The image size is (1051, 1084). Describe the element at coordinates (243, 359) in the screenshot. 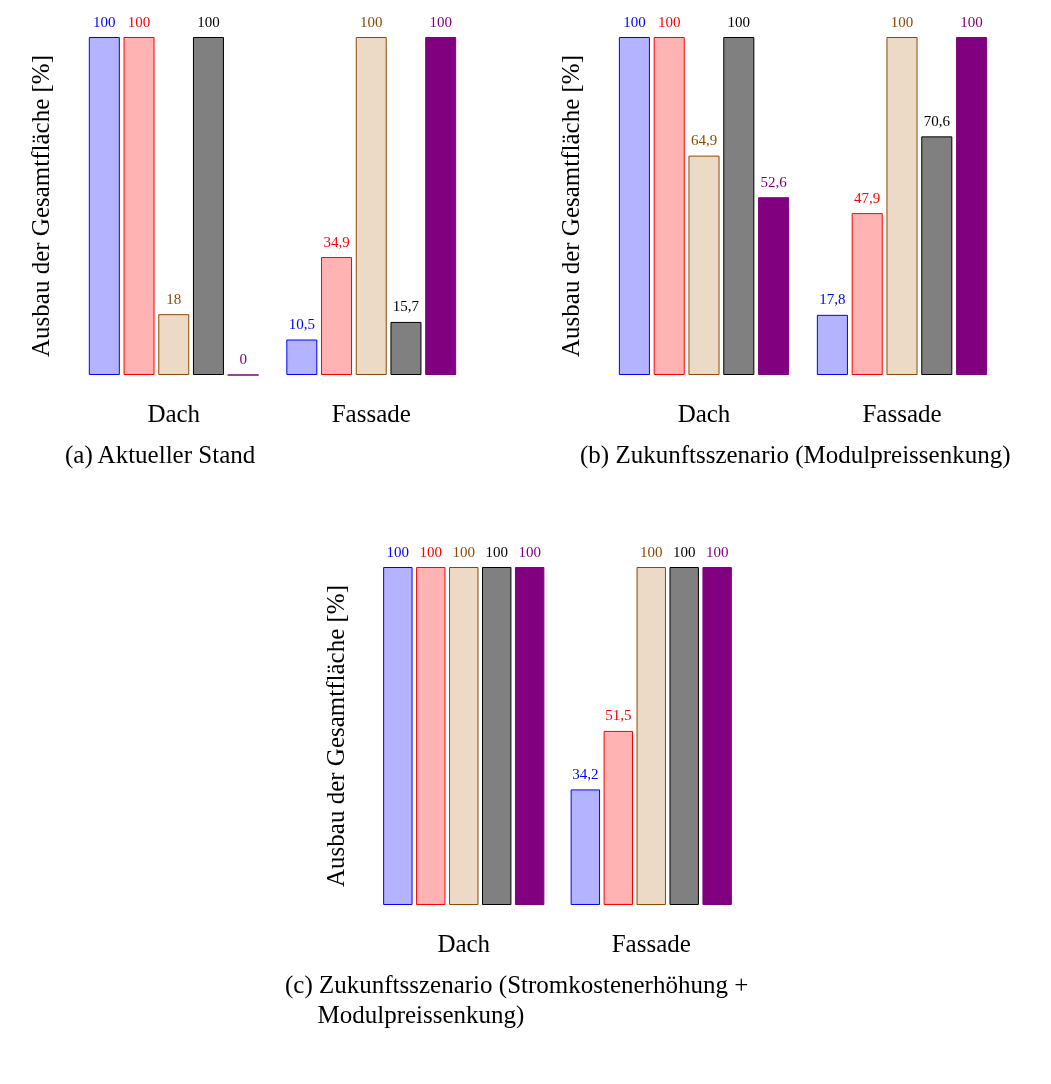

I see `data-label: 0` at that location.